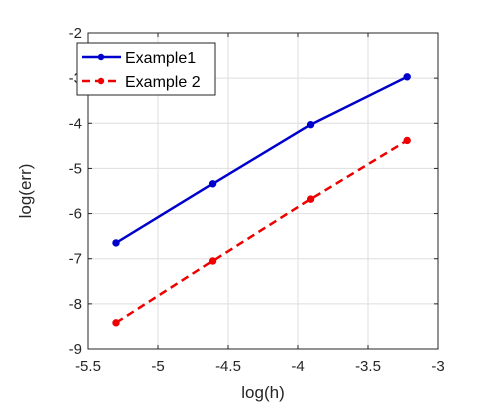  I want to click on y-tick-label: -6, so click(75, 214).